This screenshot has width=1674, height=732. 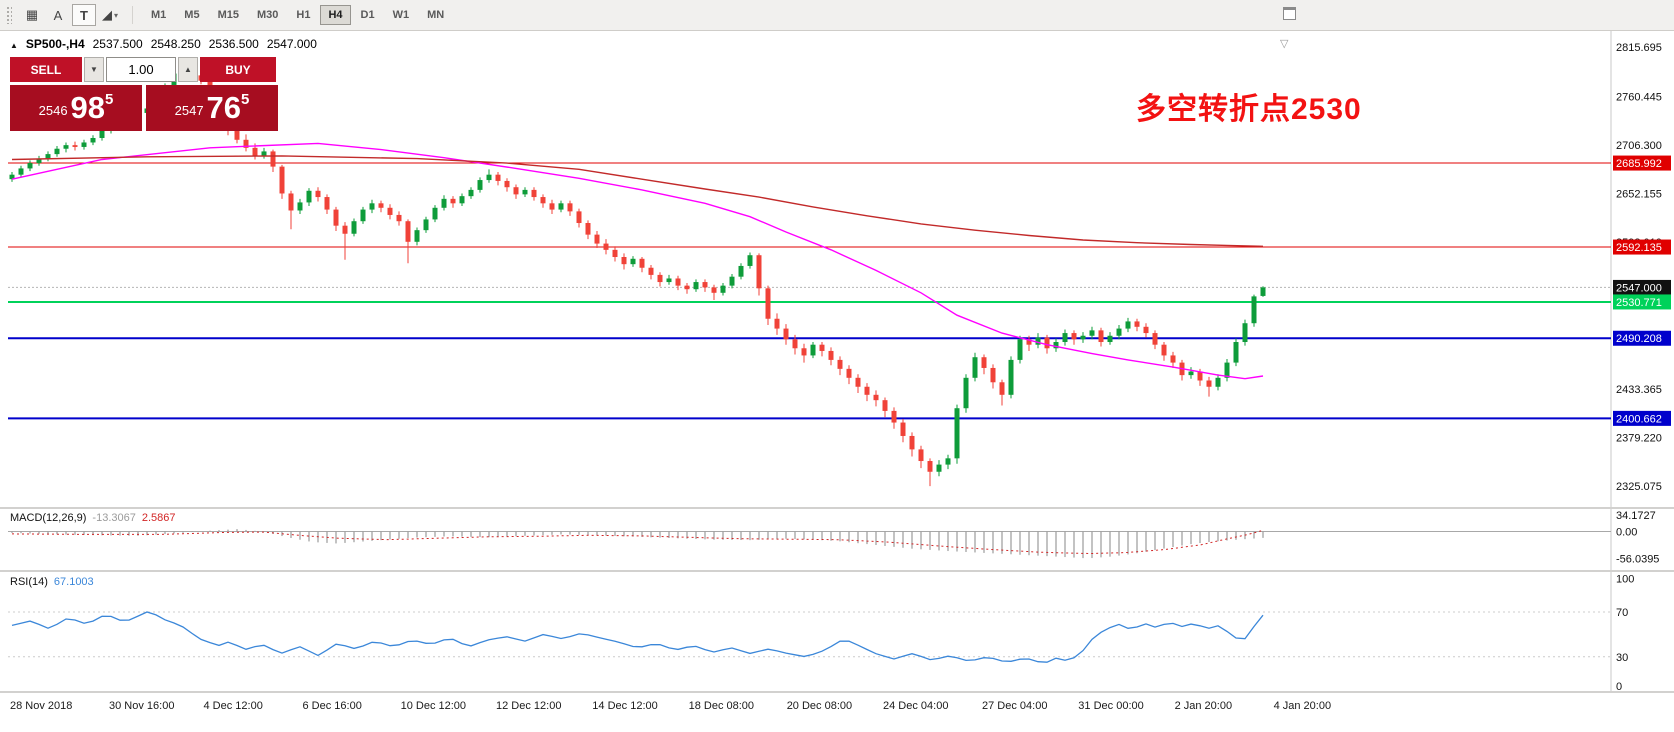 What do you see at coordinates (435, 15) in the screenshot?
I see `timeframe-mn-button: MN` at bounding box center [435, 15].